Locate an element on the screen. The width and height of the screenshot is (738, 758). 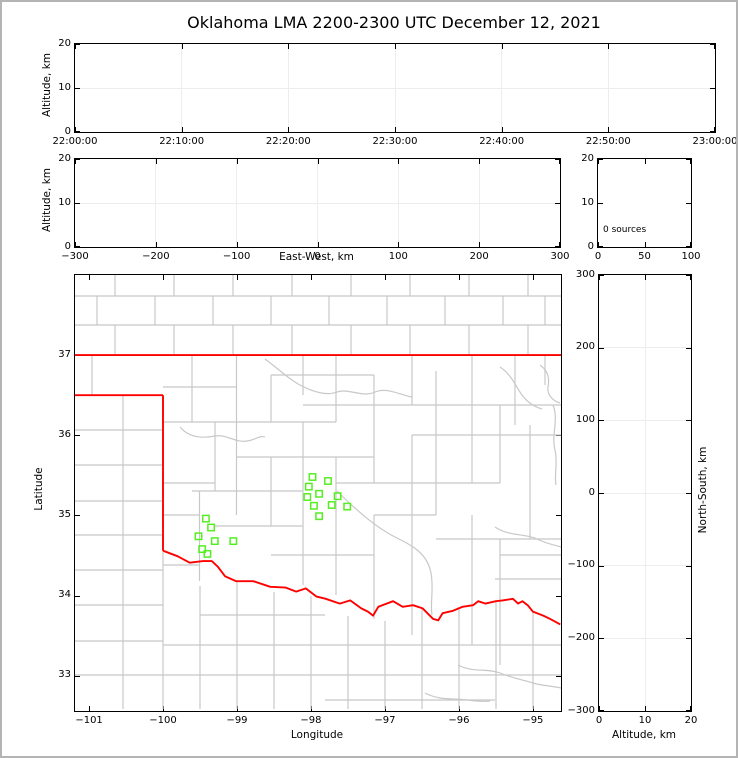
tick-label: −95 is located at coordinates (533, 720).